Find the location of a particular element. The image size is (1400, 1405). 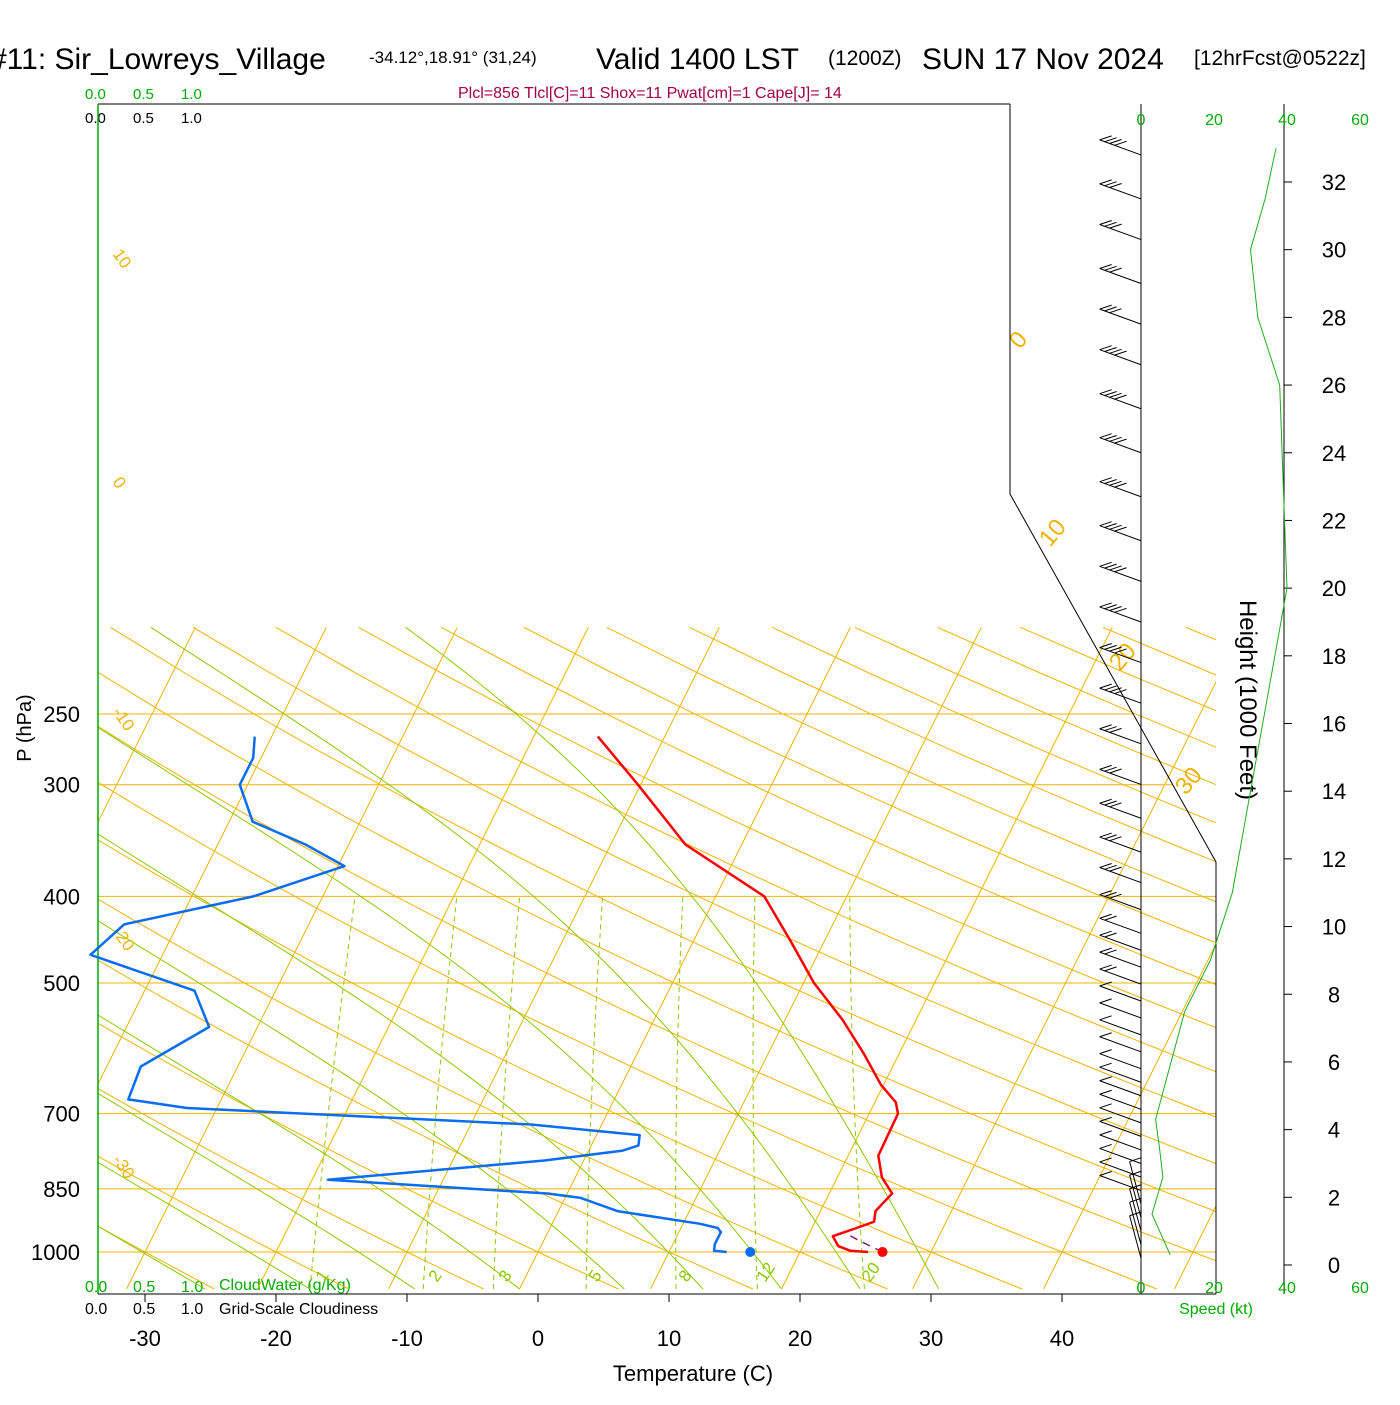

speed-axis-title: Speed (kt) is located at coordinates (1216, 1309).